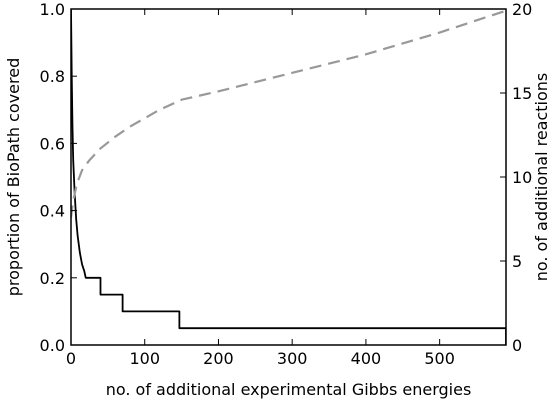 This screenshot has height=402, width=559. I want to click on y-right-tick-label: 15, so click(522, 93).